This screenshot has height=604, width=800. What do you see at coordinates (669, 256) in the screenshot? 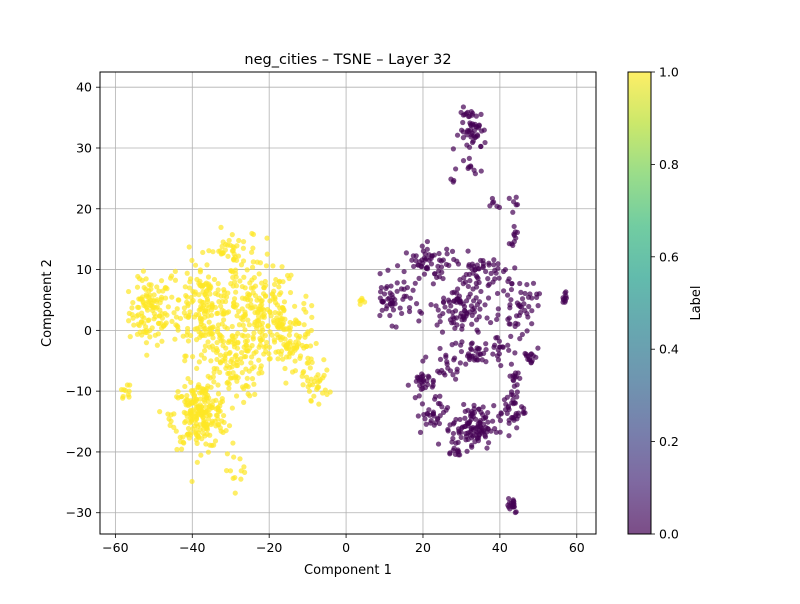
I see `colorbar-tick-label: 0.6` at bounding box center [669, 256].